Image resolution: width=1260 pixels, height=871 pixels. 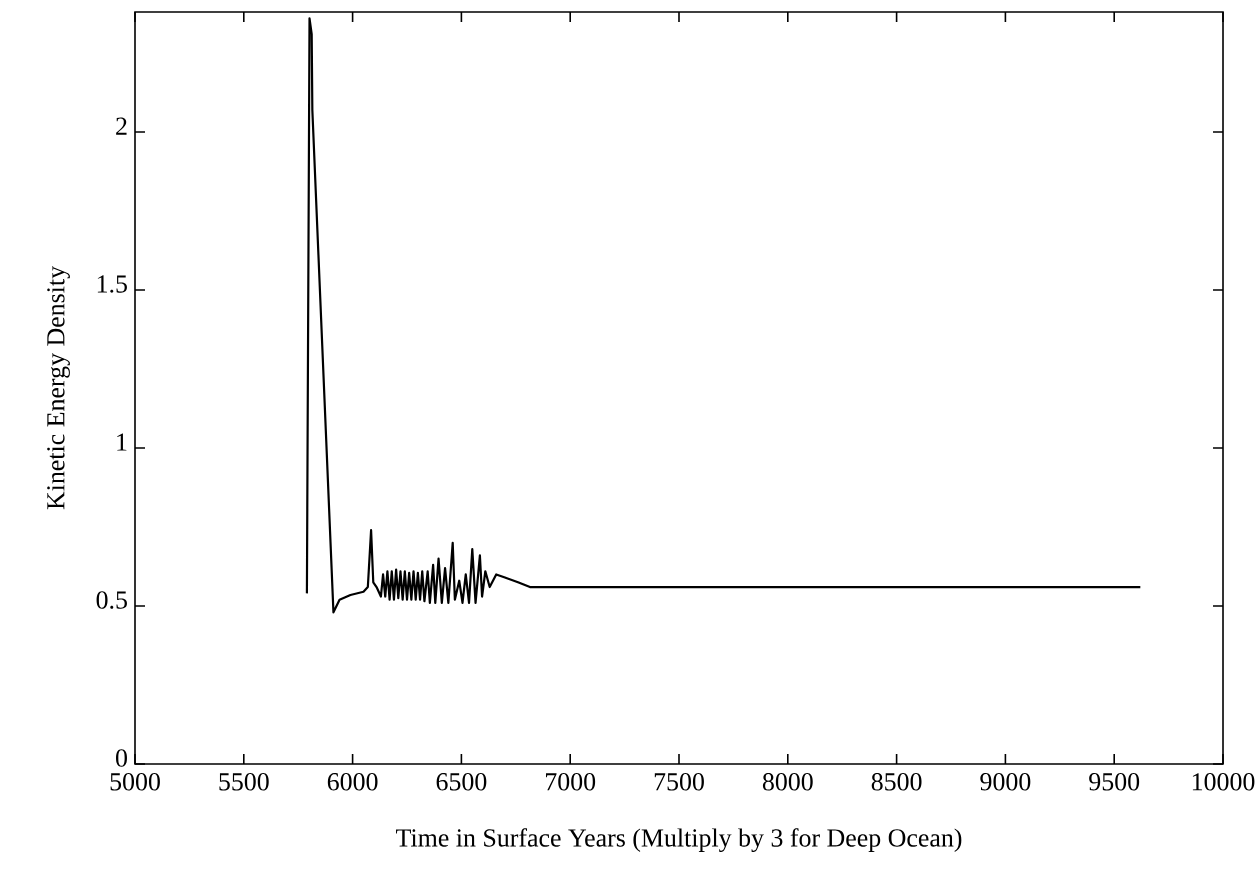 What do you see at coordinates (122, 442) in the screenshot?
I see `y-tick-label: 1` at bounding box center [122, 442].